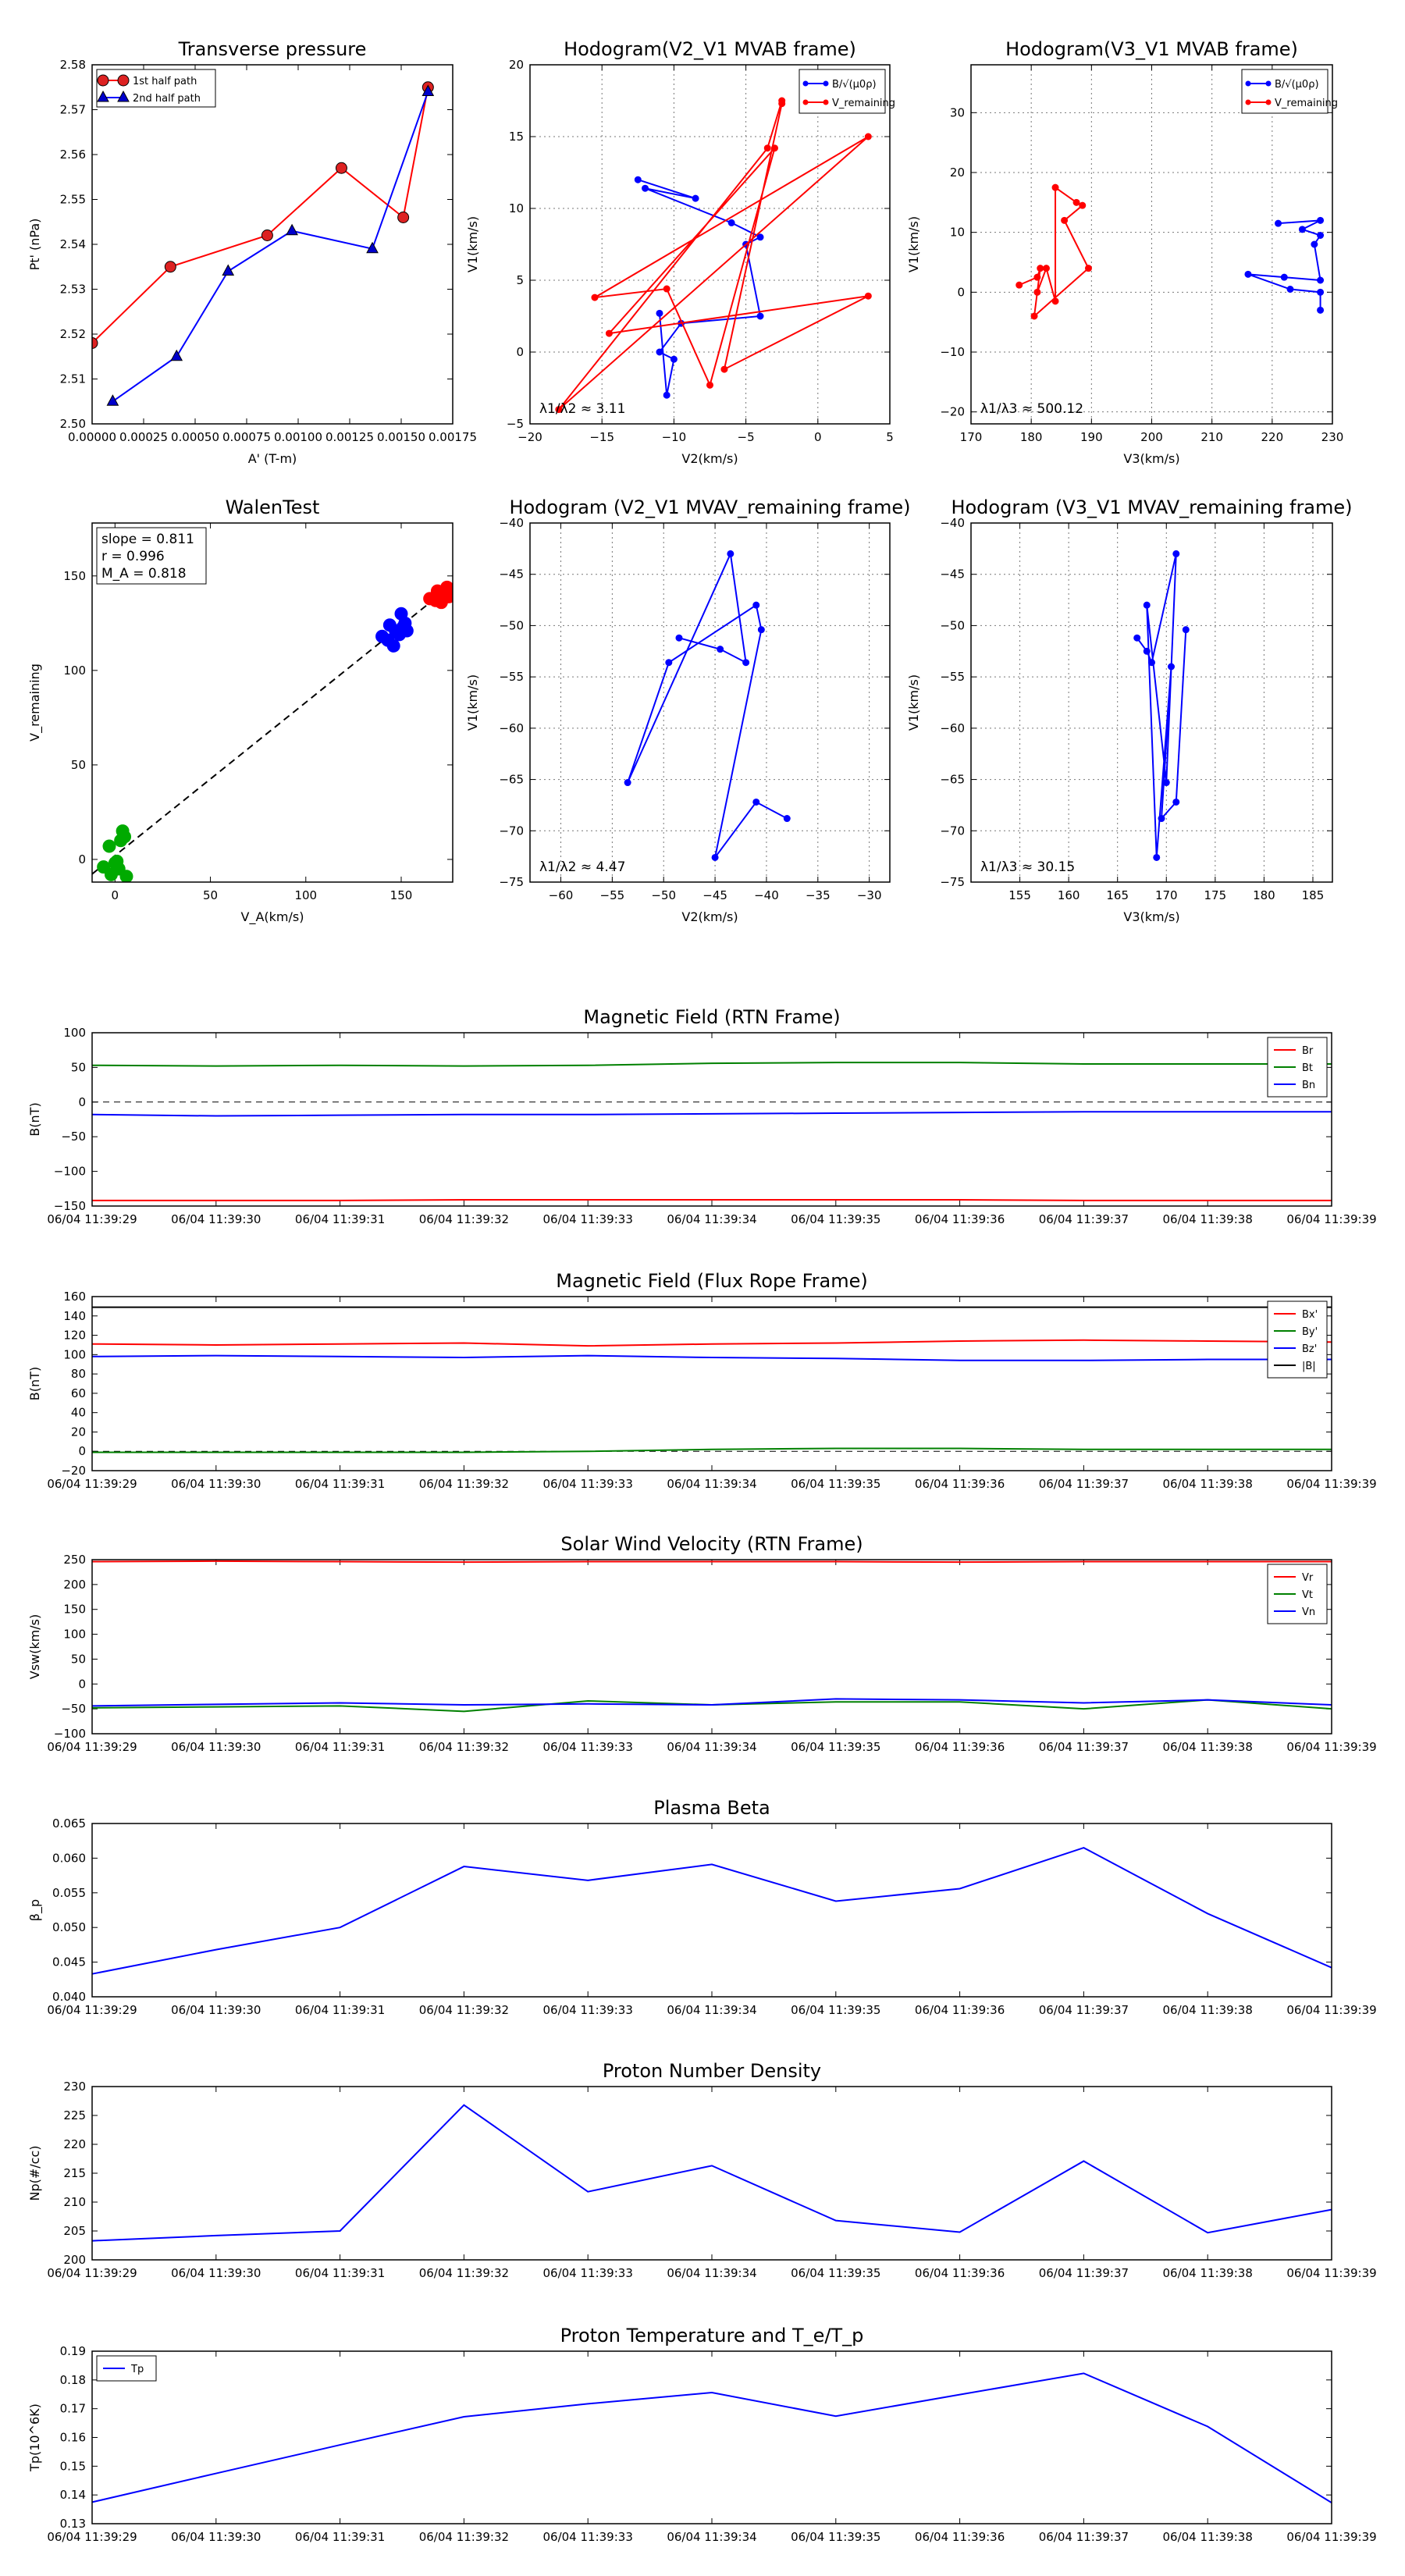 The image size is (1405, 2576). I want to click on x-tick-label: 155, so click(1020, 895).